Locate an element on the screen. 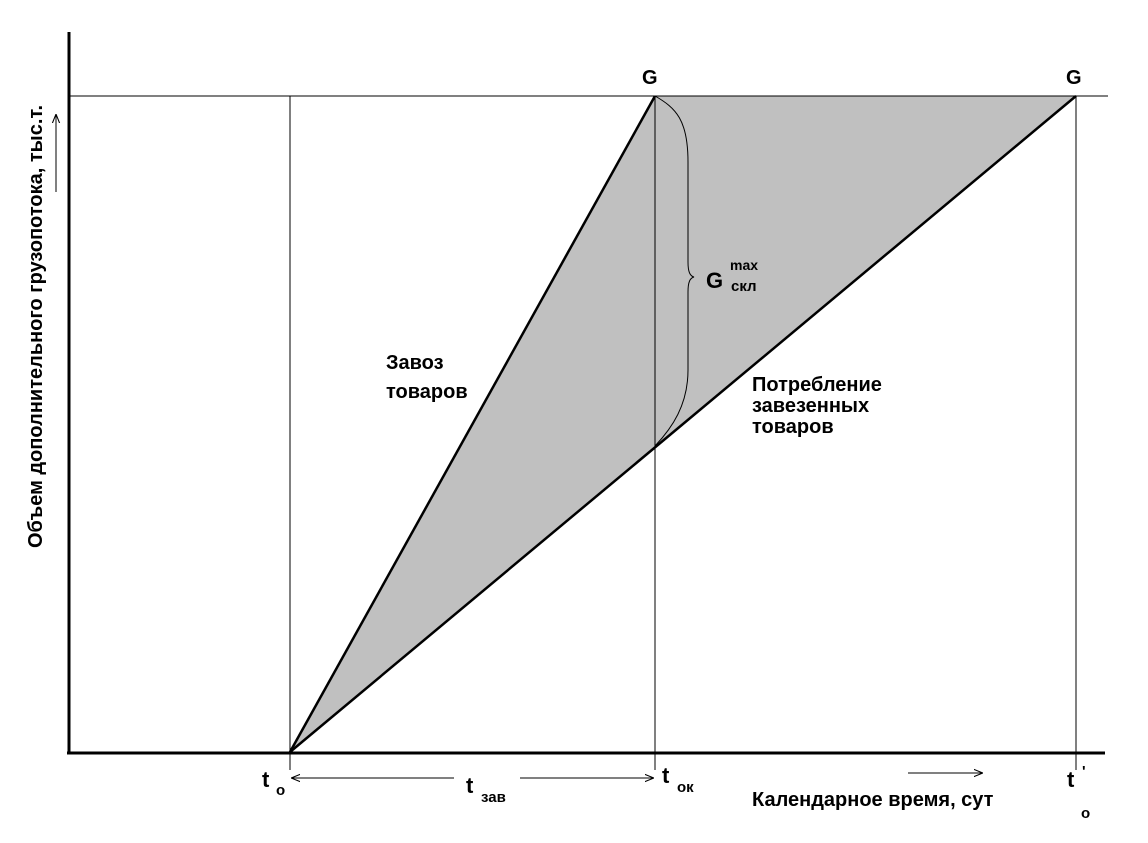 This screenshot has width=1148, height=843. g-peak-label-1: G is located at coordinates (650, 78).